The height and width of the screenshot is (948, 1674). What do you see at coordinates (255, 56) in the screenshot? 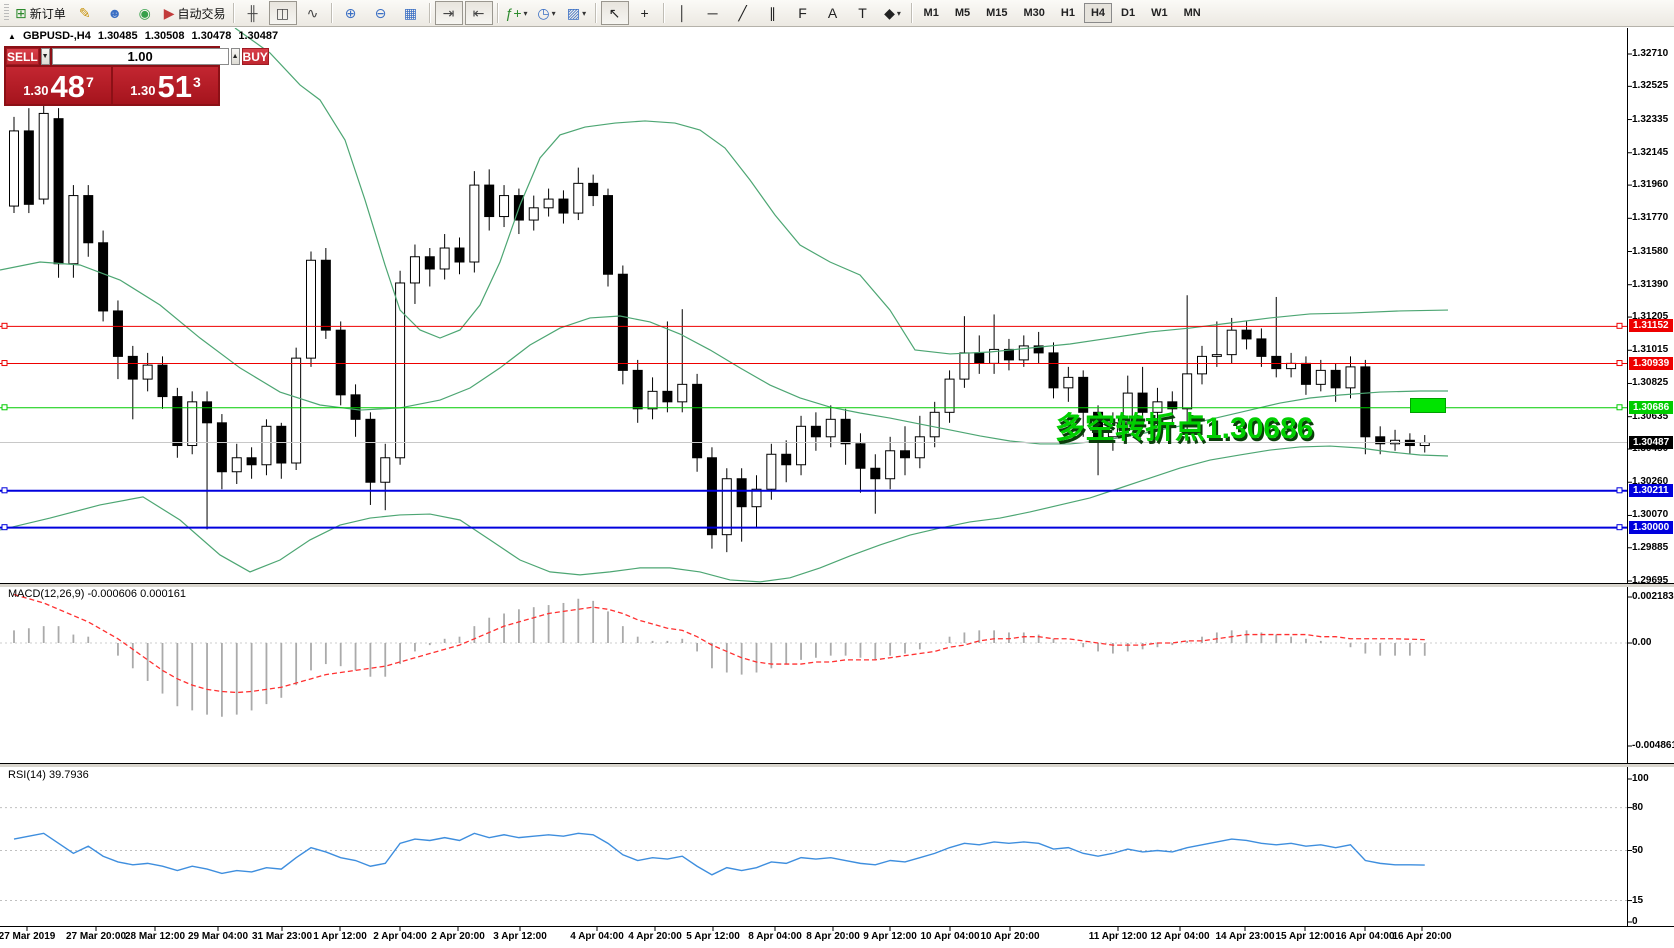
I see `buy-button: BUY` at bounding box center [255, 56].